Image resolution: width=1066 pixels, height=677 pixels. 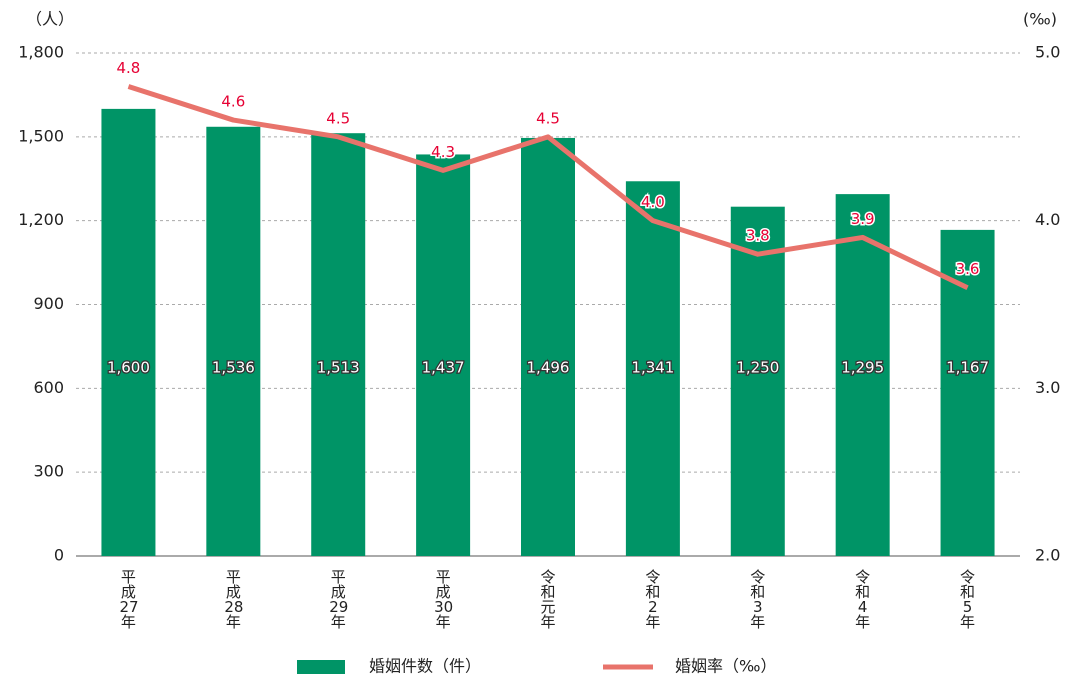 I want to click on x-tick-label: 令和5年, so click(x=968, y=599).